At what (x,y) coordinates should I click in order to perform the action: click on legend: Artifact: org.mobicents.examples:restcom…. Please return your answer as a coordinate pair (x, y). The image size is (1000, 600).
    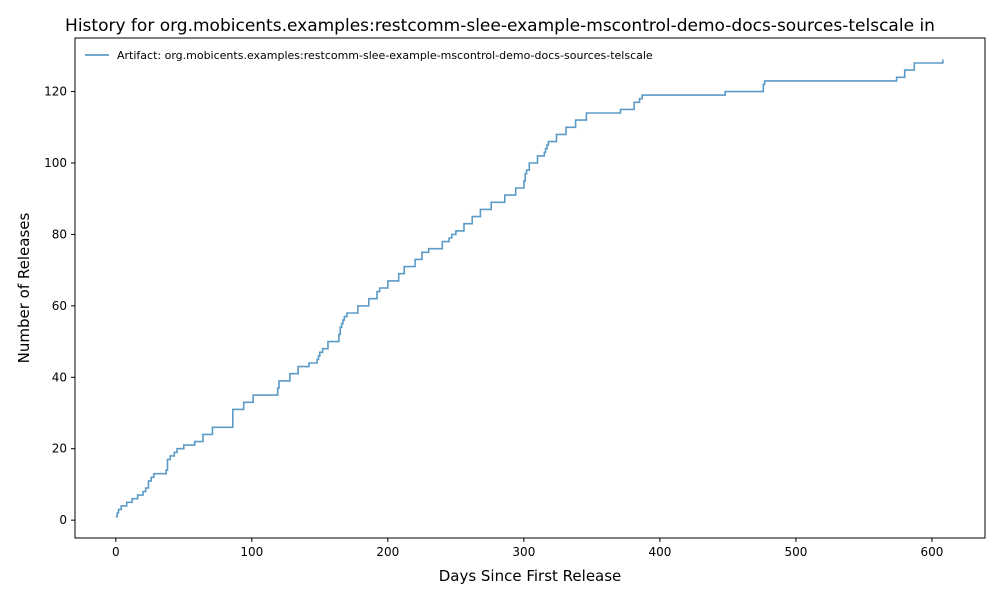
    Looking at the image, I should click on (369, 55).